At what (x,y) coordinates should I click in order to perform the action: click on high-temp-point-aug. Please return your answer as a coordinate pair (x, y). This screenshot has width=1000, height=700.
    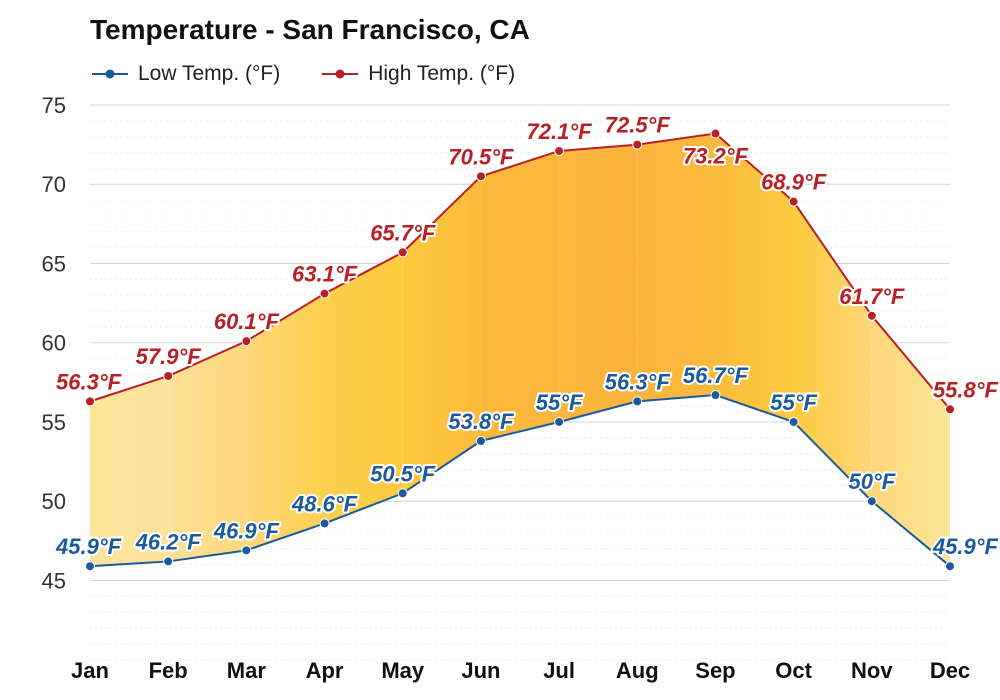
    Looking at the image, I should click on (637, 144).